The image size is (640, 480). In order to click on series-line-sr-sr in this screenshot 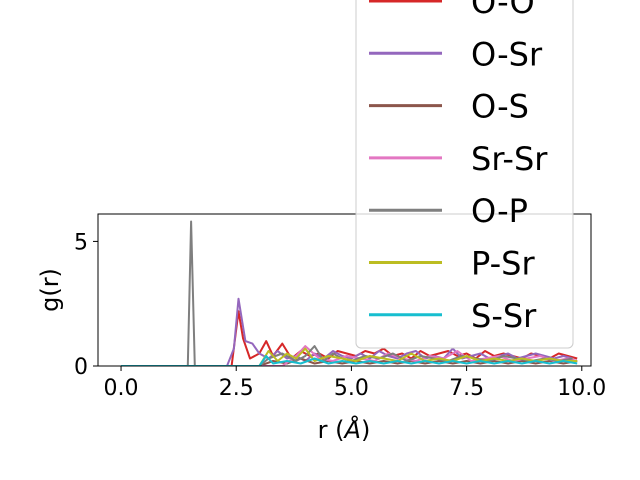, I will do `click(349, 355)`.